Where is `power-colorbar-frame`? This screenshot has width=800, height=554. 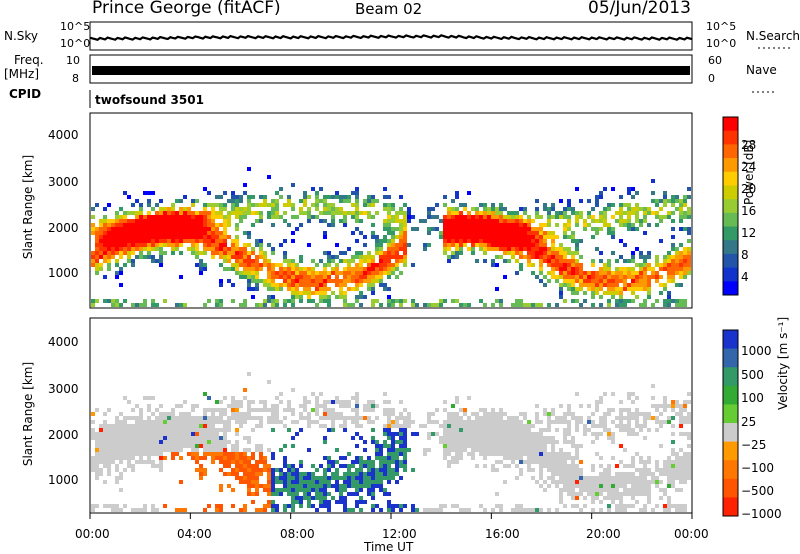 power-colorbar-frame is located at coordinates (730, 206).